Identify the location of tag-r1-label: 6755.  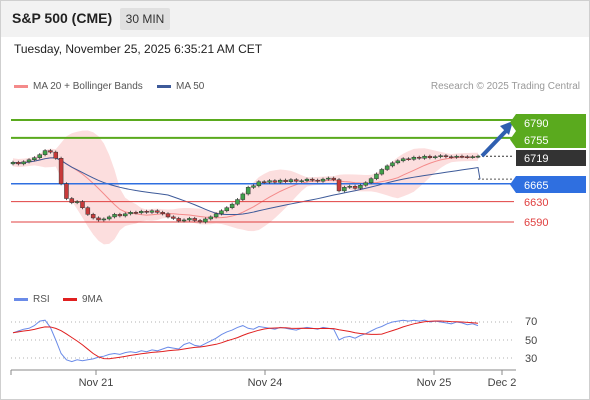
(536, 141).